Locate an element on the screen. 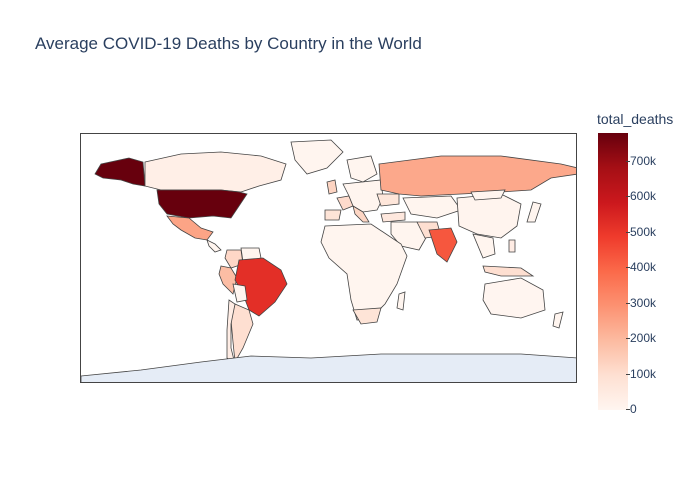 This screenshot has width=700, height=500. country-africa is located at coordinates (364, 272).